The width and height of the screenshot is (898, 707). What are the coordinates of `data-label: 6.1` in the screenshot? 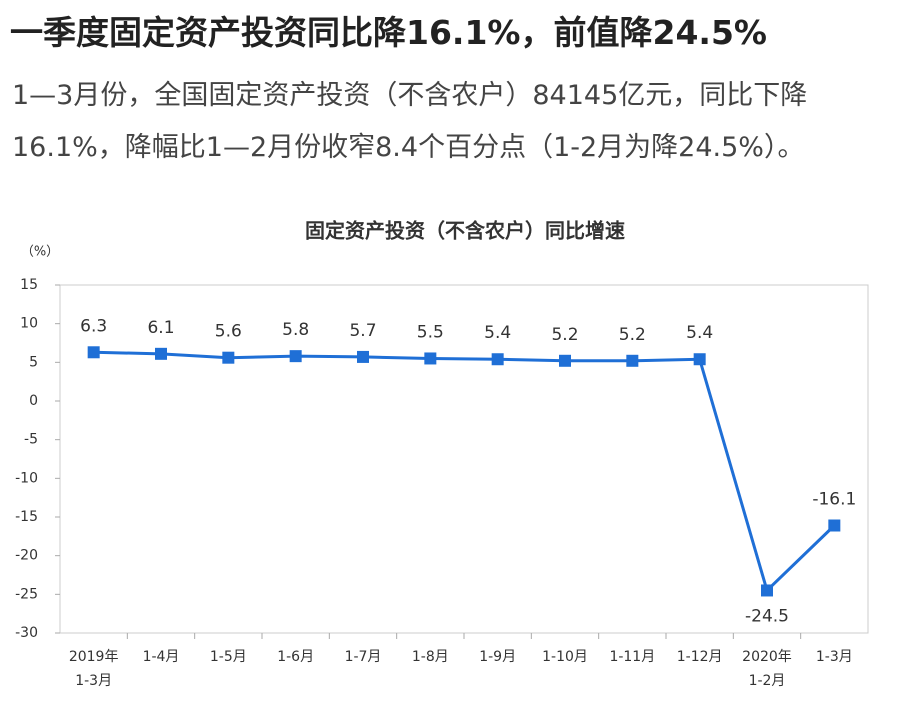 It's located at (160, 328).